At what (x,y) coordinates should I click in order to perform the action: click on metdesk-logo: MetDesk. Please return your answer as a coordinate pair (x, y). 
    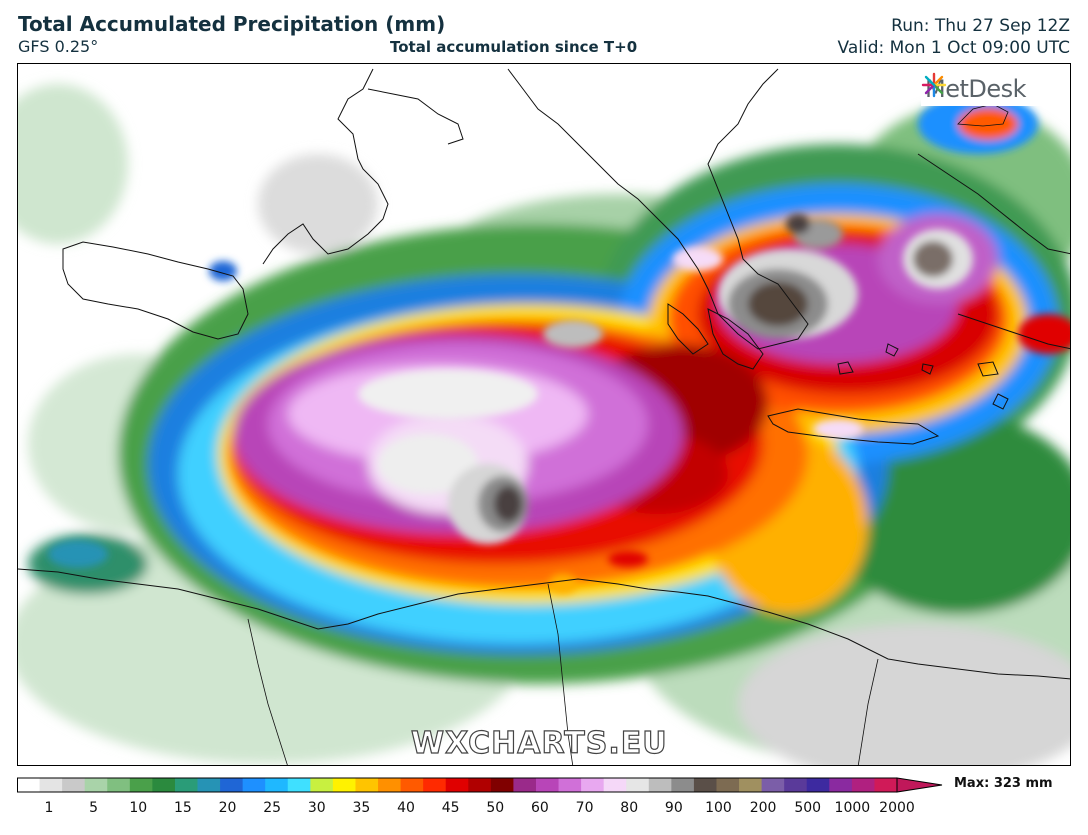
    Looking at the image, I should click on (989, 89).